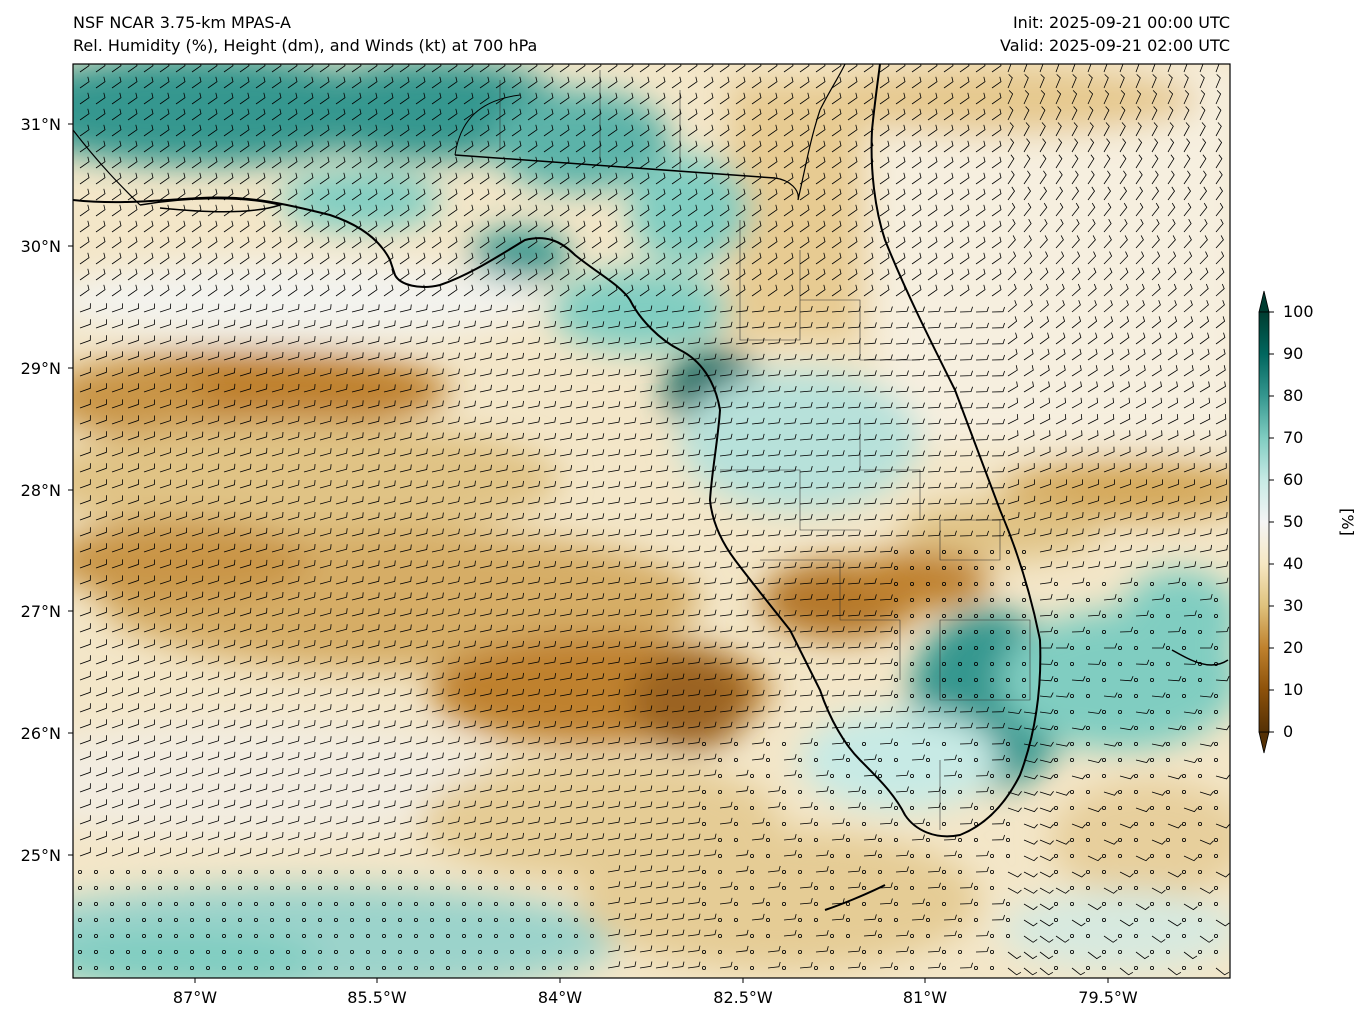 The image size is (1361, 1023). Describe the element at coordinates (1288, 731) in the screenshot. I see `colorbar-tick: 0` at that location.